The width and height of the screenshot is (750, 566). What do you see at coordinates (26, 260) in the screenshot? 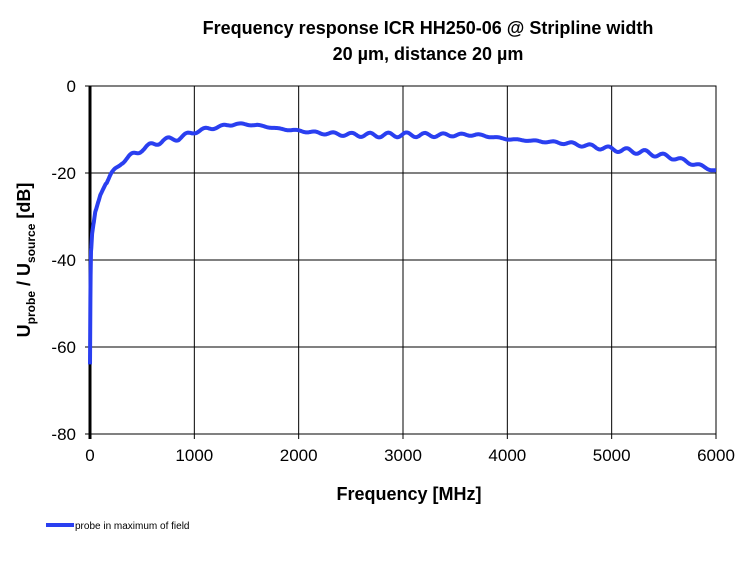
I see `y-axis-label: Uprobe / Usource [dB]` at bounding box center [26, 260].